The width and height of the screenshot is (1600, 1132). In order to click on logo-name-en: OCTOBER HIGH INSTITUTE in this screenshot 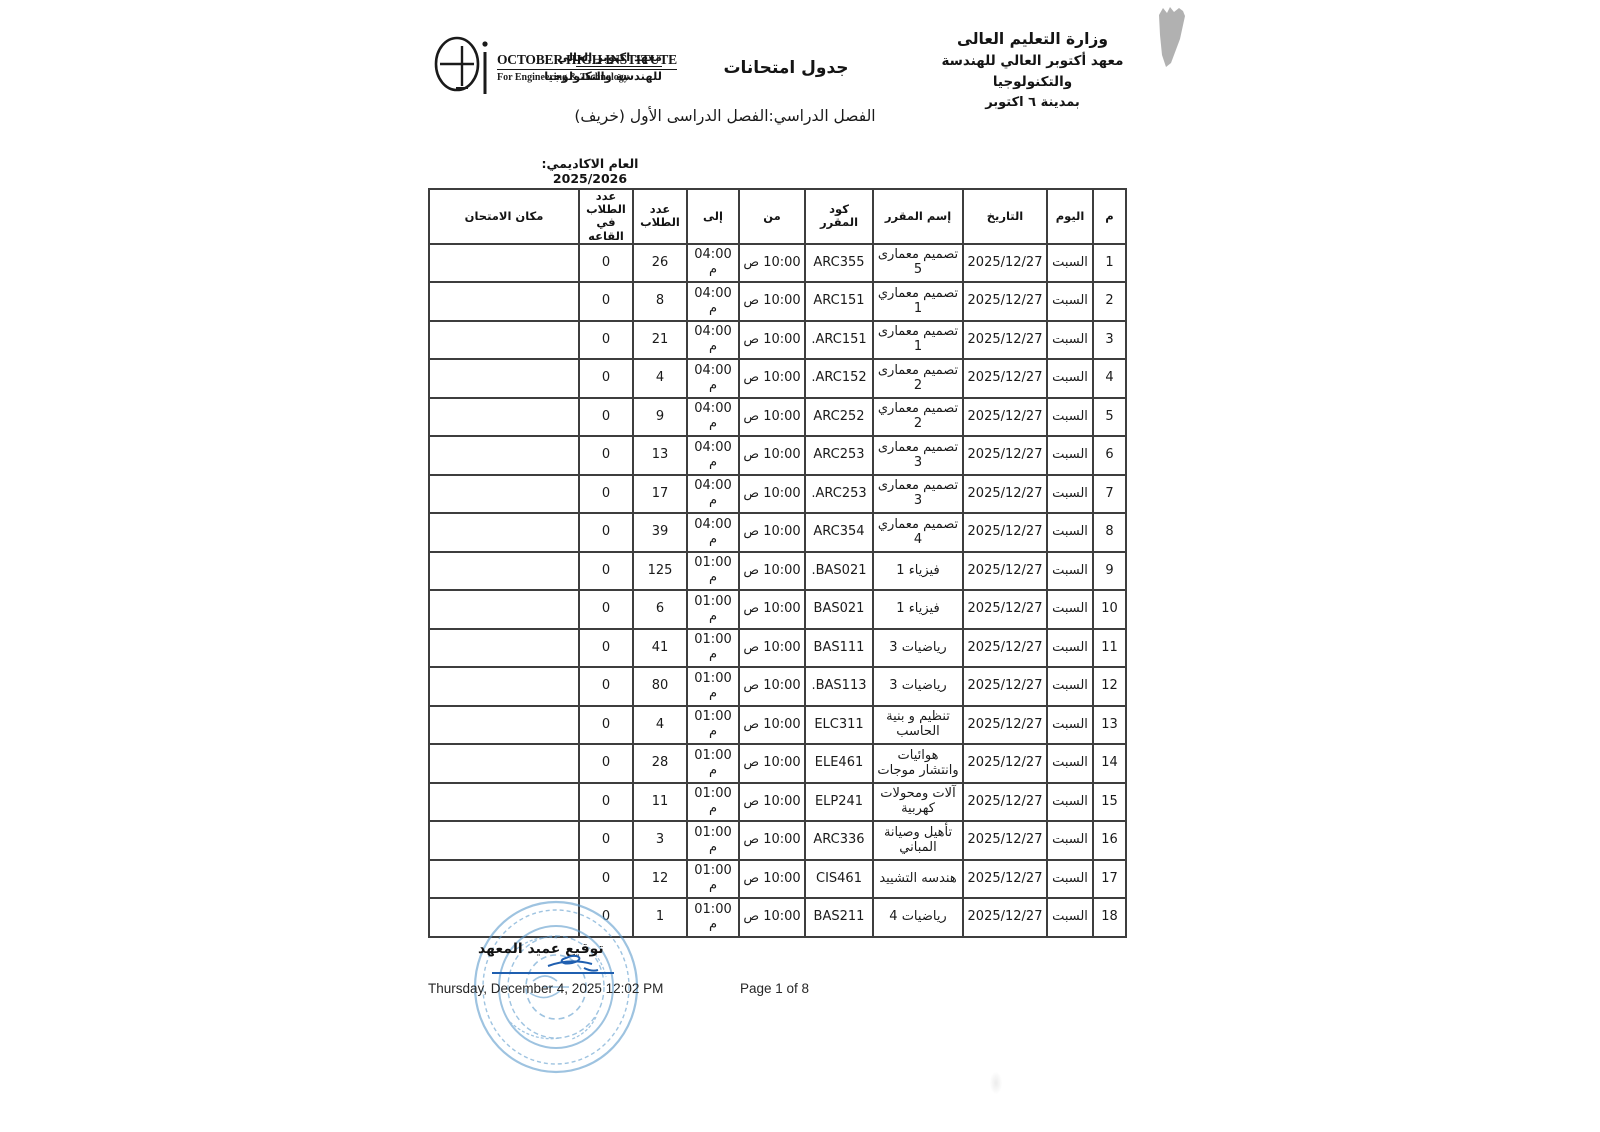, I will do `click(587, 61)`.